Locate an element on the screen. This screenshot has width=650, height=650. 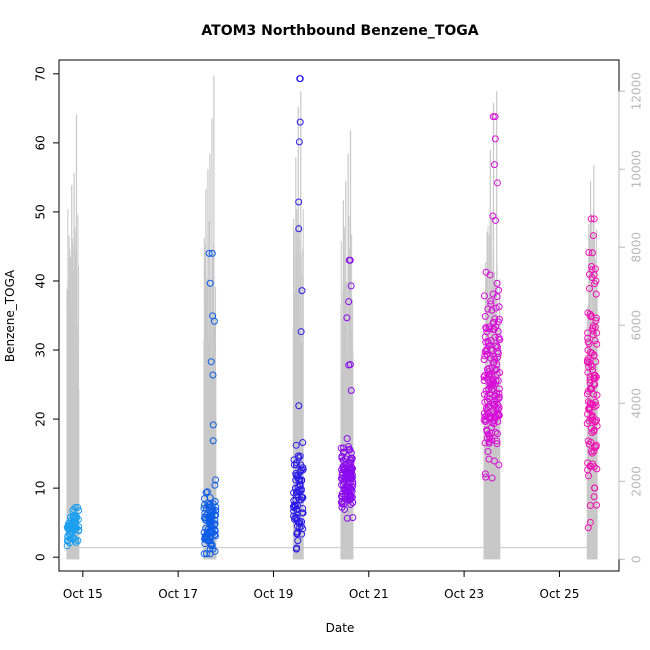
x-tick-label: Oct 21 is located at coordinates (369, 594).